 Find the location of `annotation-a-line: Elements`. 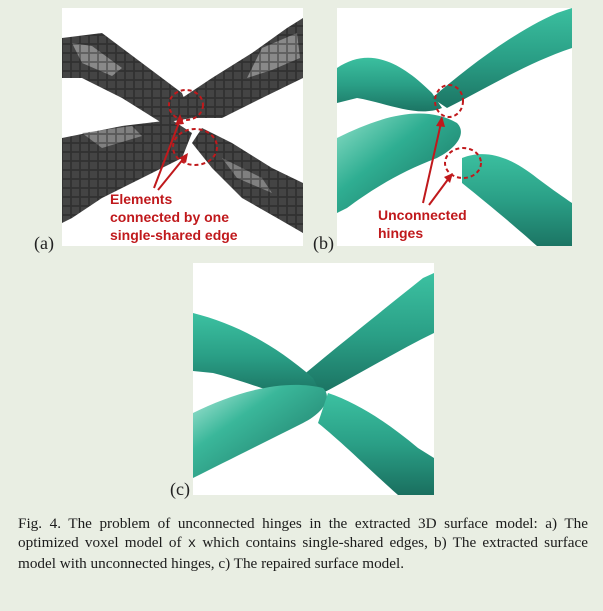

annotation-a-line: Elements is located at coordinates (141, 199).